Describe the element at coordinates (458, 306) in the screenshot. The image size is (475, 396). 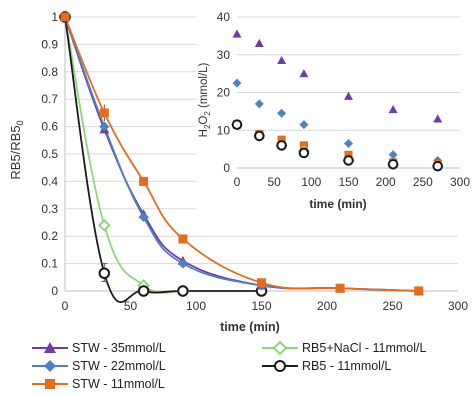
I see `main-x-tick-label: 300` at that location.